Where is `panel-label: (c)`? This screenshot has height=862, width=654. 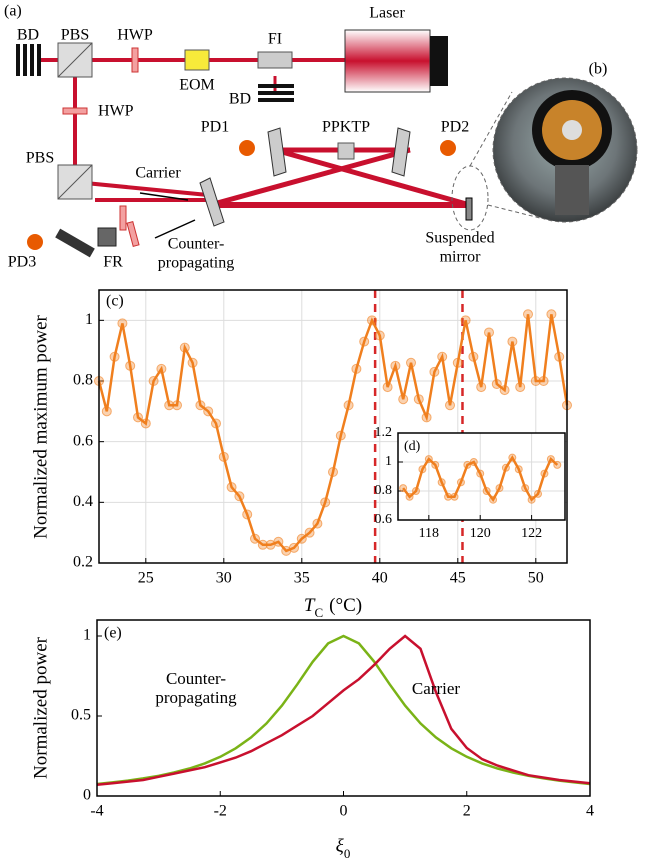
panel-label: (c) is located at coordinates (115, 301).